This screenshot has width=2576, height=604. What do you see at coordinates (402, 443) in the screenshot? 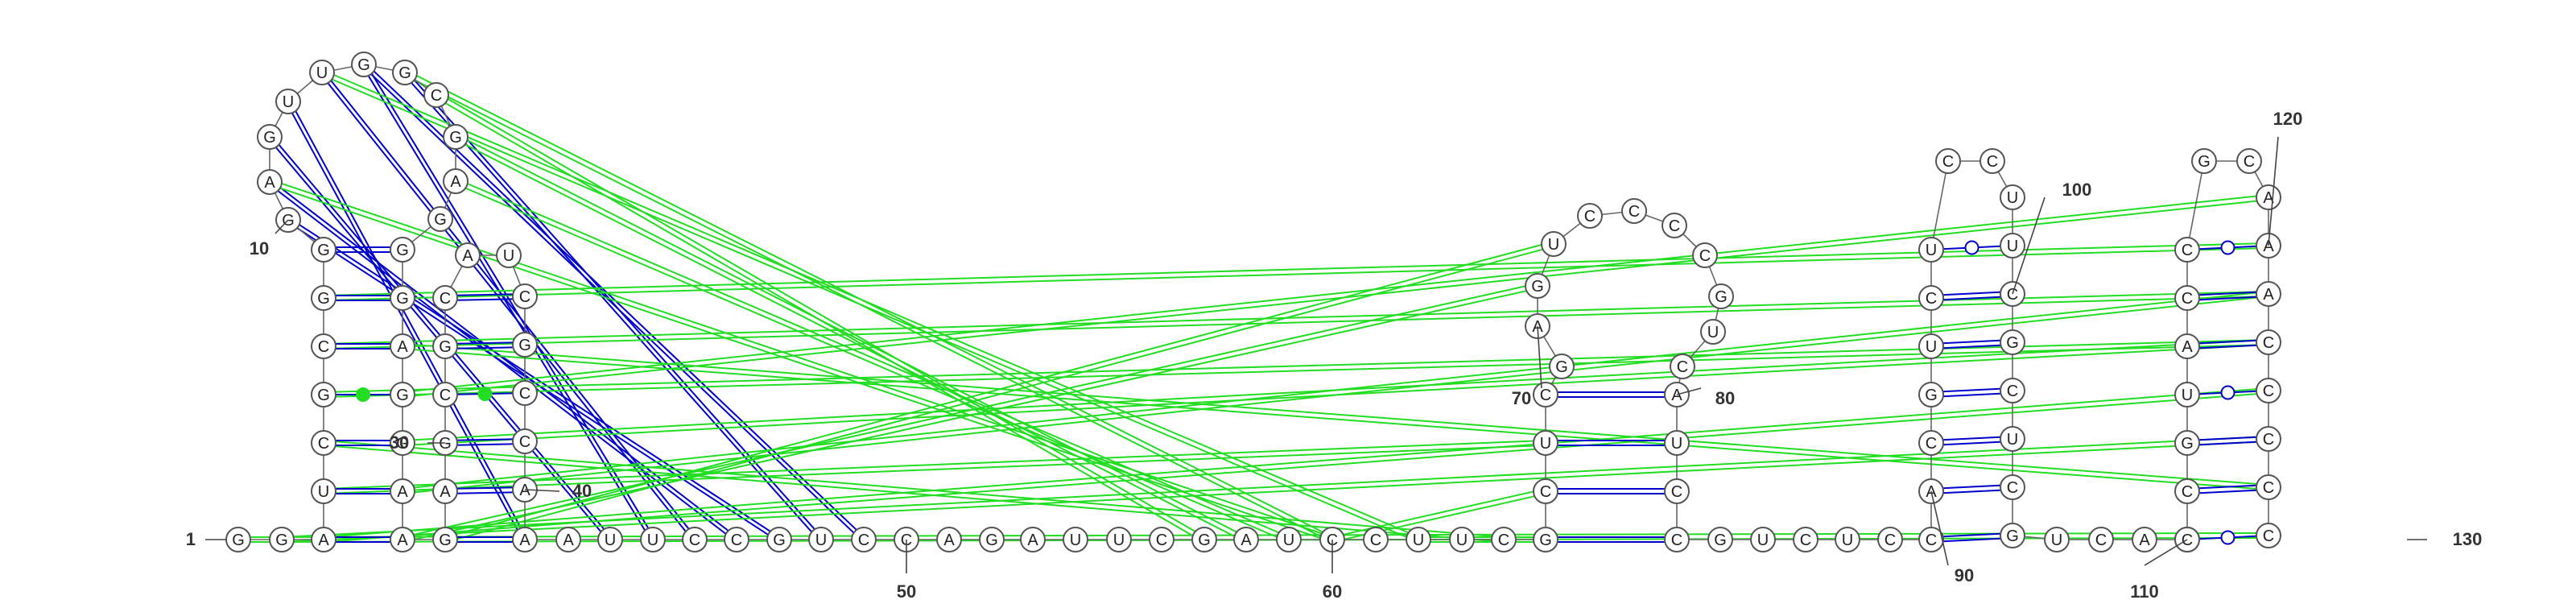
I see `nucleotide-25: G` at bounding box center [402, 443].